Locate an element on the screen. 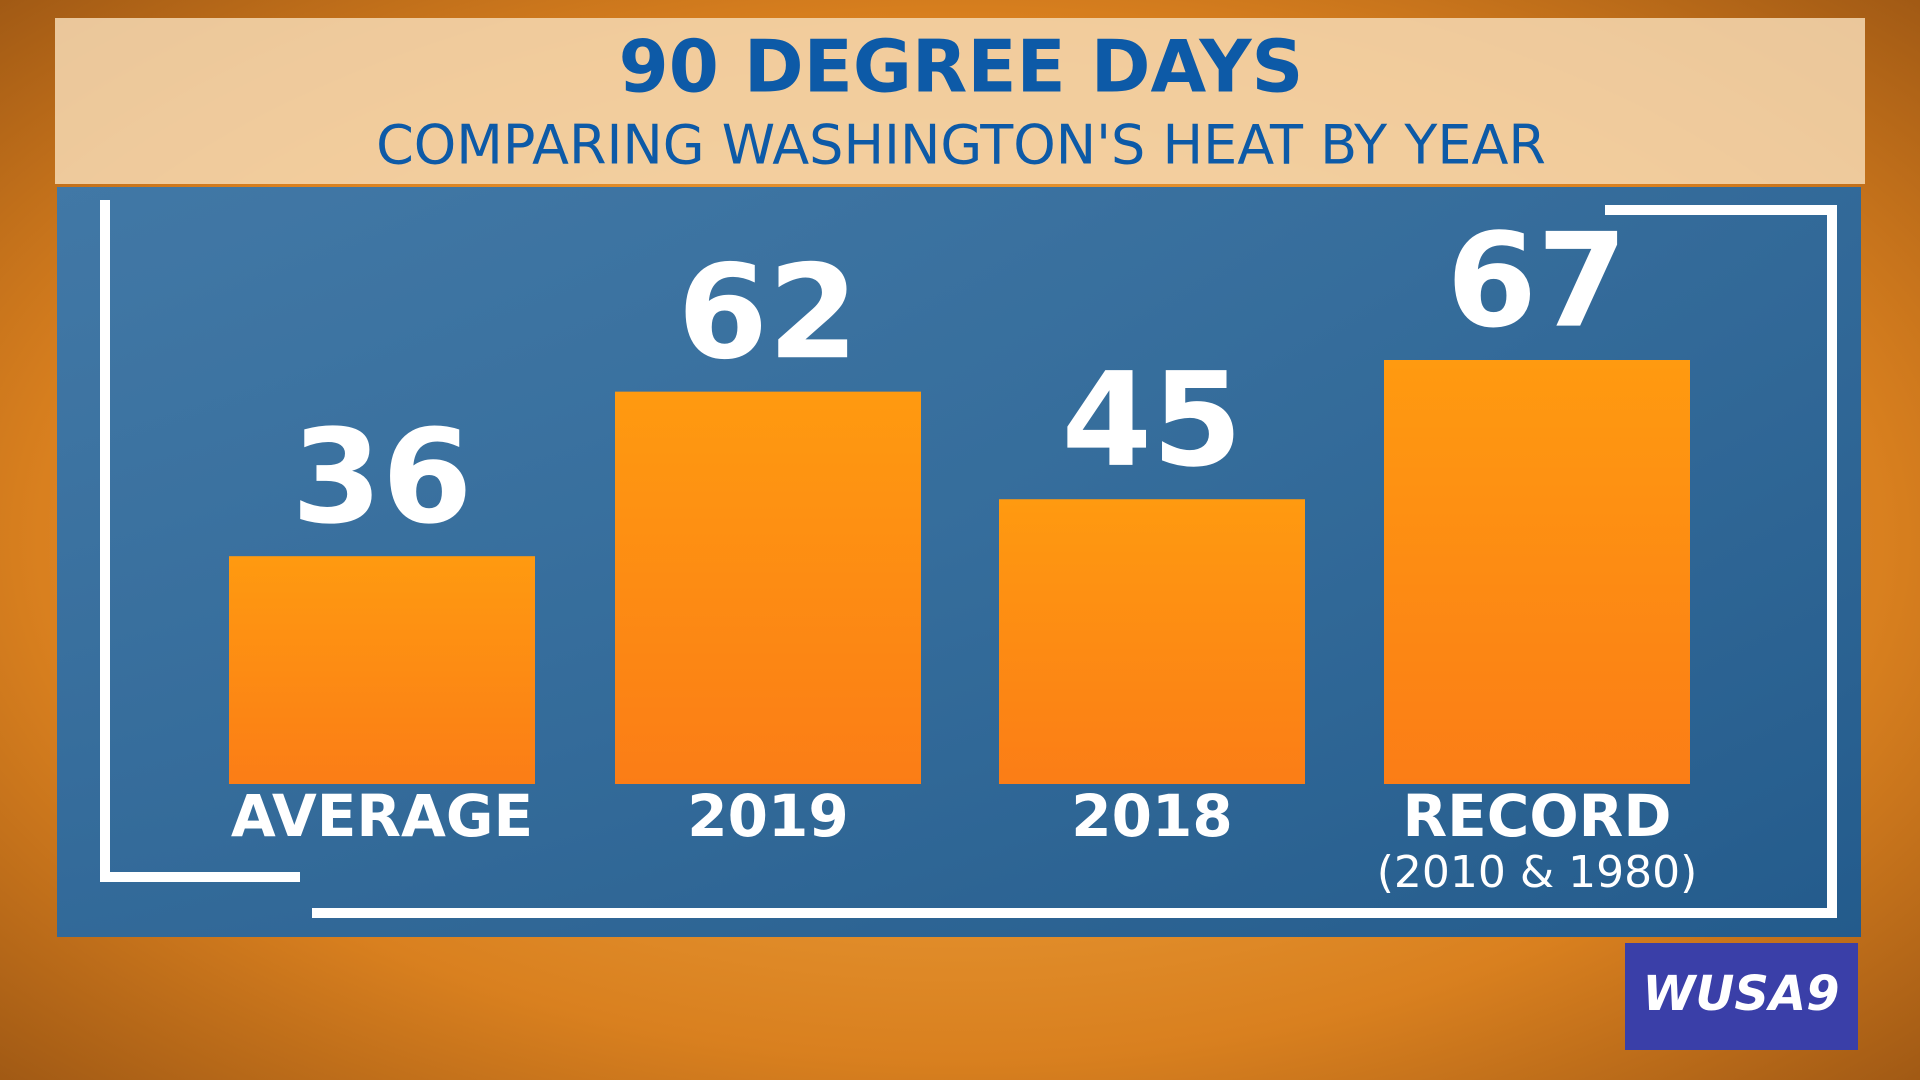 Image resolution: width=1920 pixels, height=1080 pixels. x-tick-label: 2019 is located at coordinates (767, 816).